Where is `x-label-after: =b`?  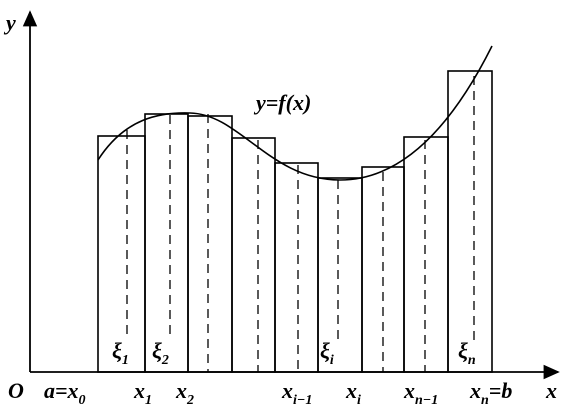 x-label-after: =b is located at coordinates (501, 390).